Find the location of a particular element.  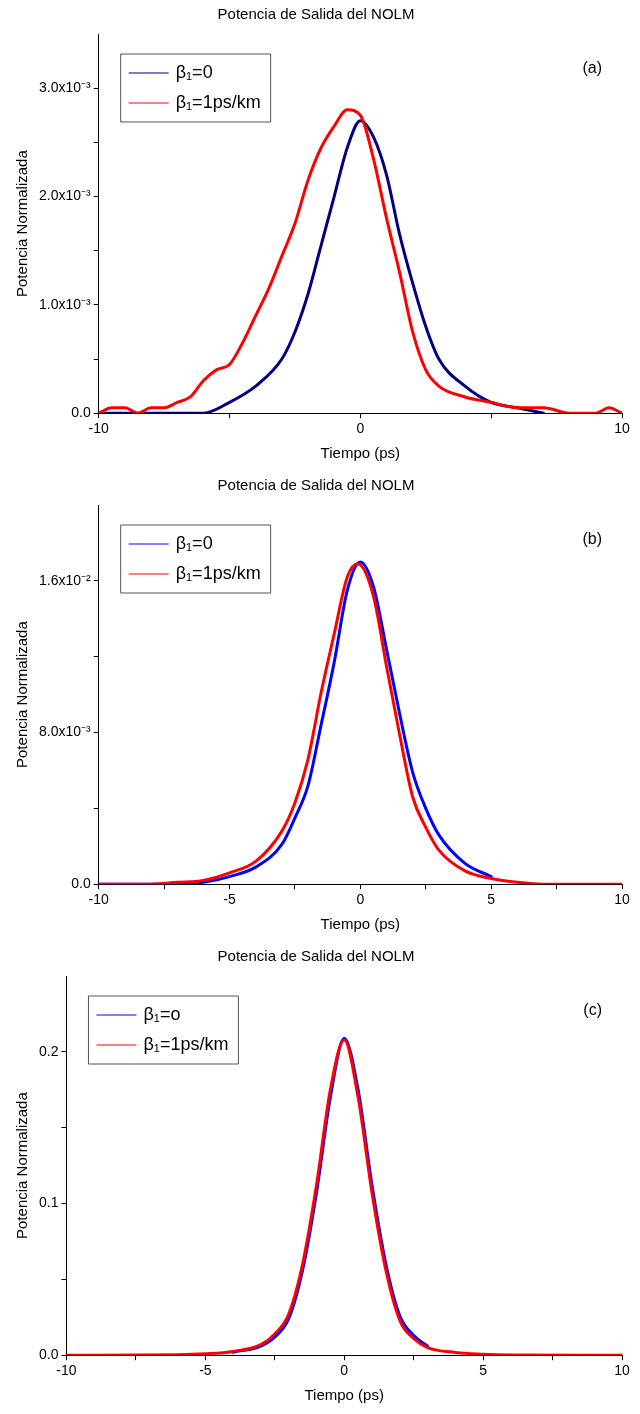

y-tick-label: 2.0x10⁻³ is located at coordinates (65, 195).